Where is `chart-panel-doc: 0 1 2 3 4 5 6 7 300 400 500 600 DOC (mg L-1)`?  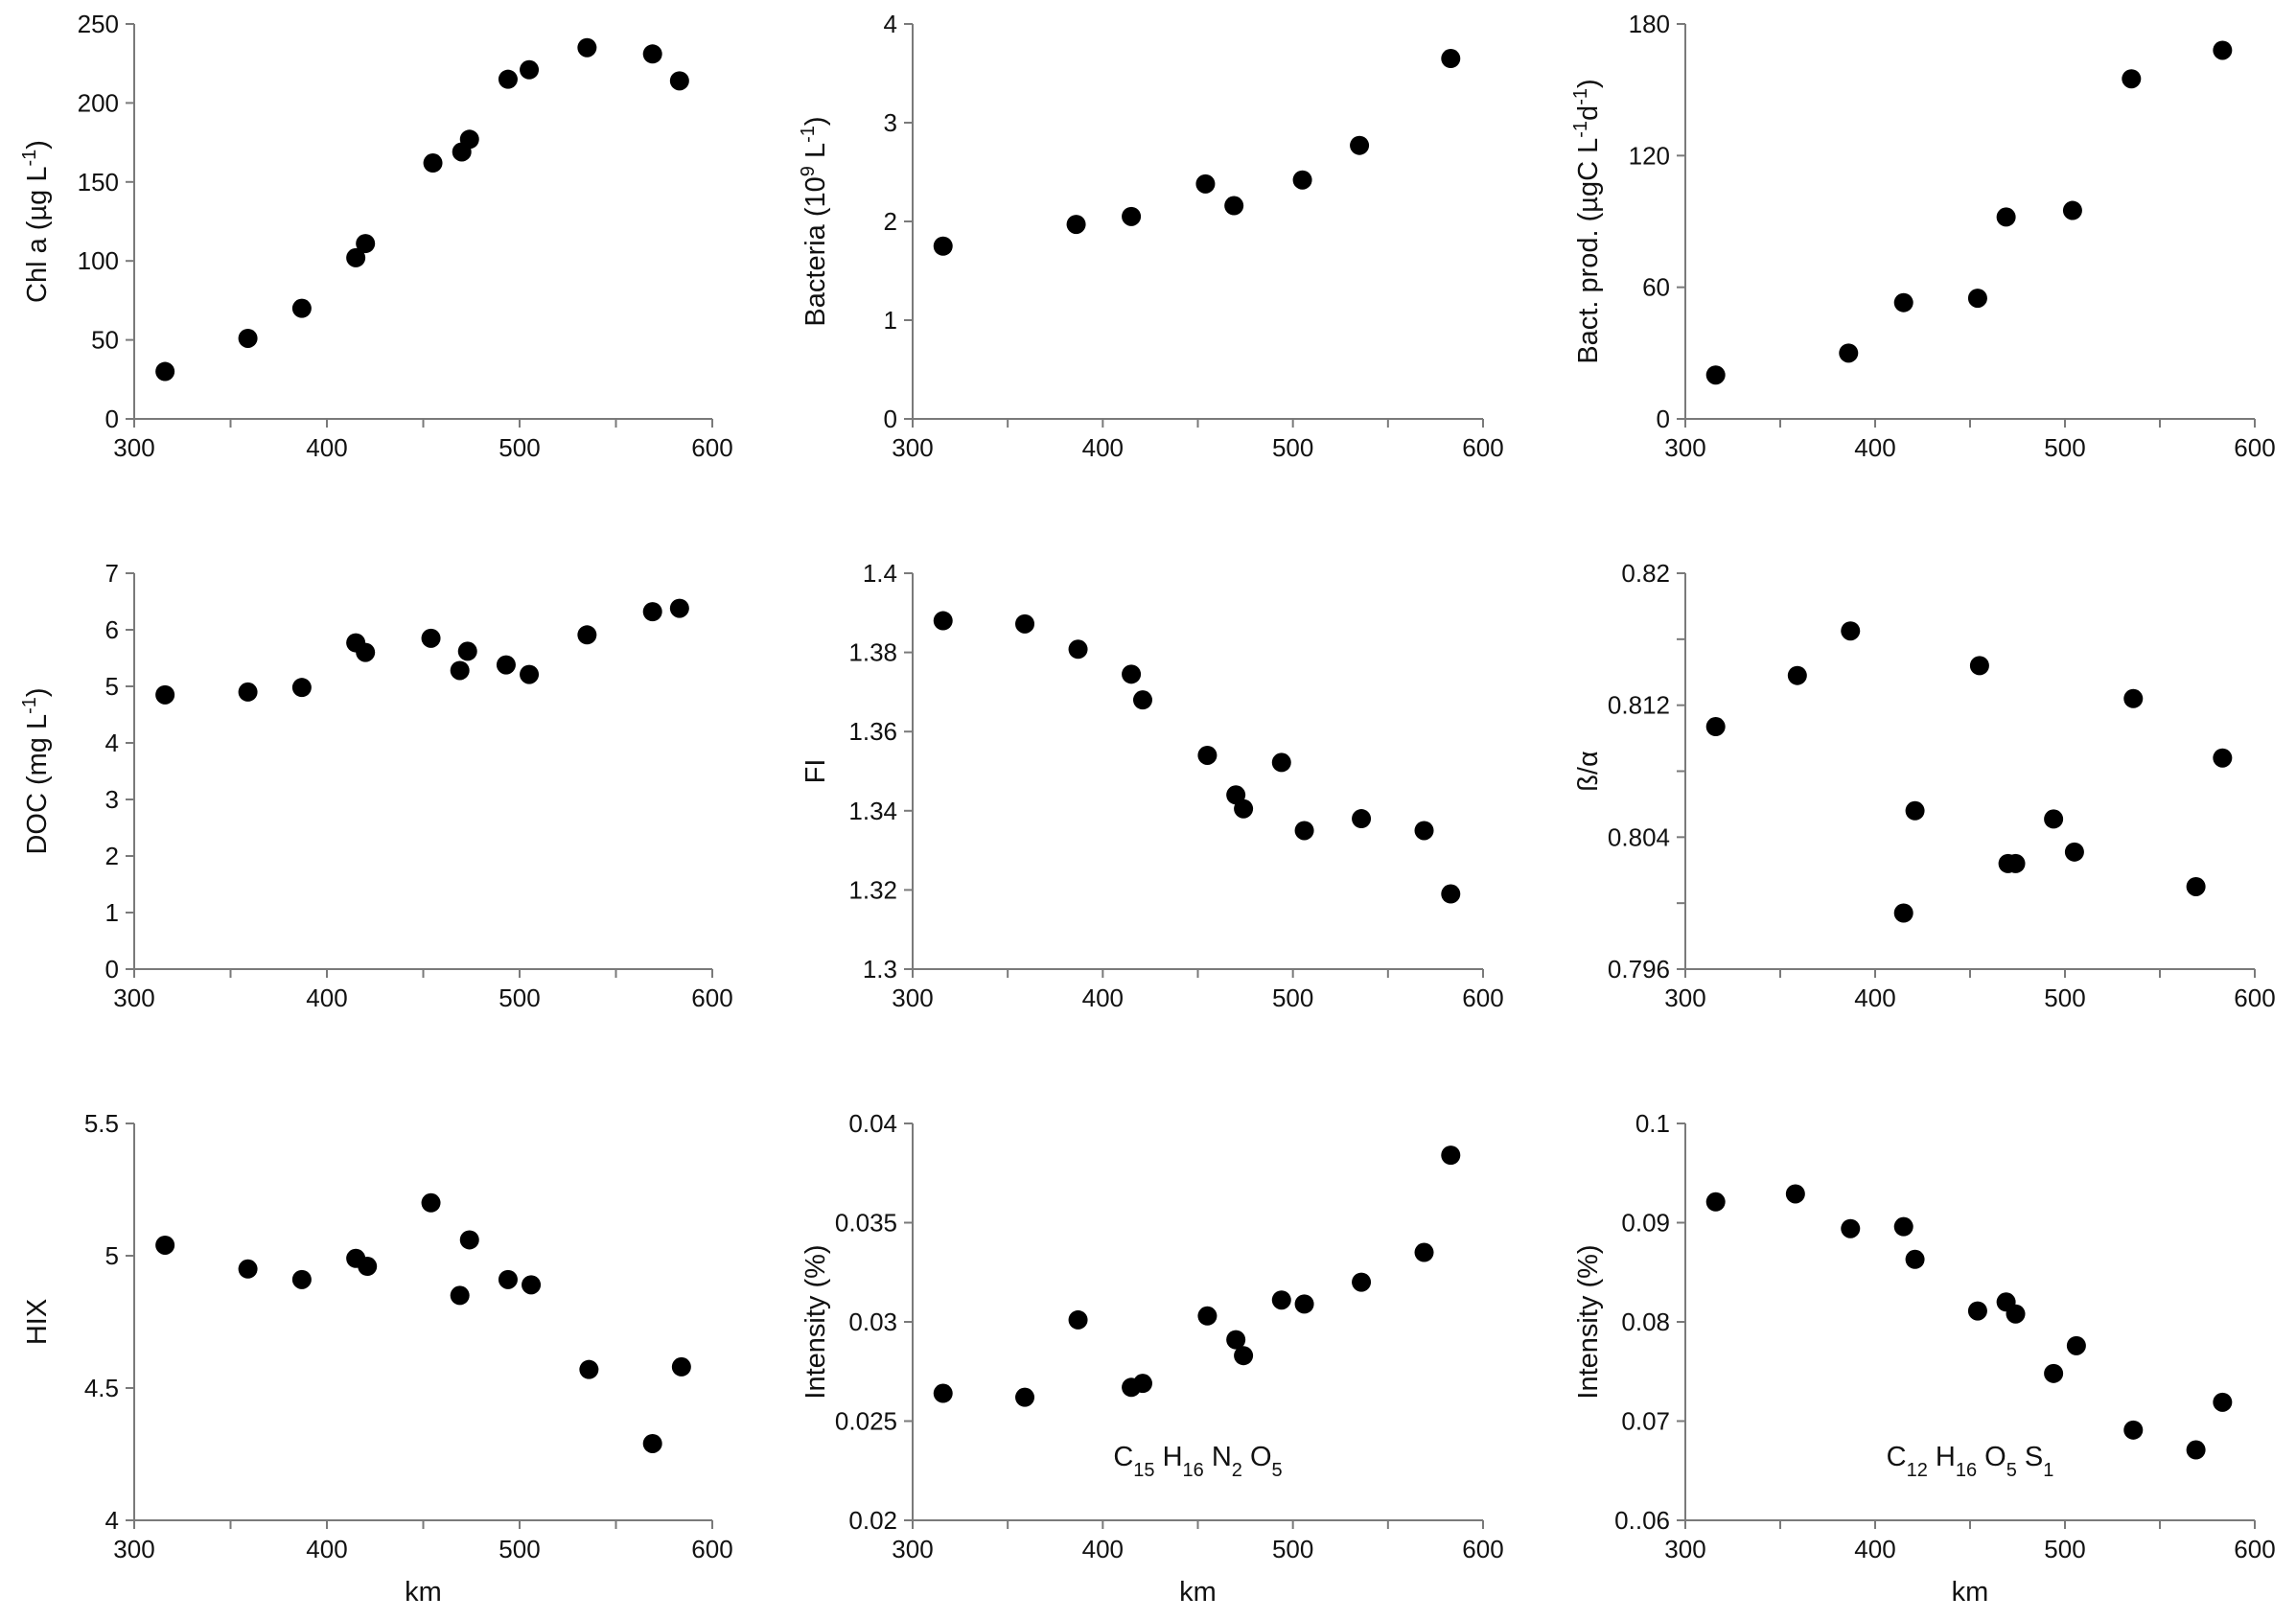
chart-panel-doc: 0 1 2 3 4 5 6 7 300 400 500 600 DOC (mg L-1) is located at coordinates (376, 785).